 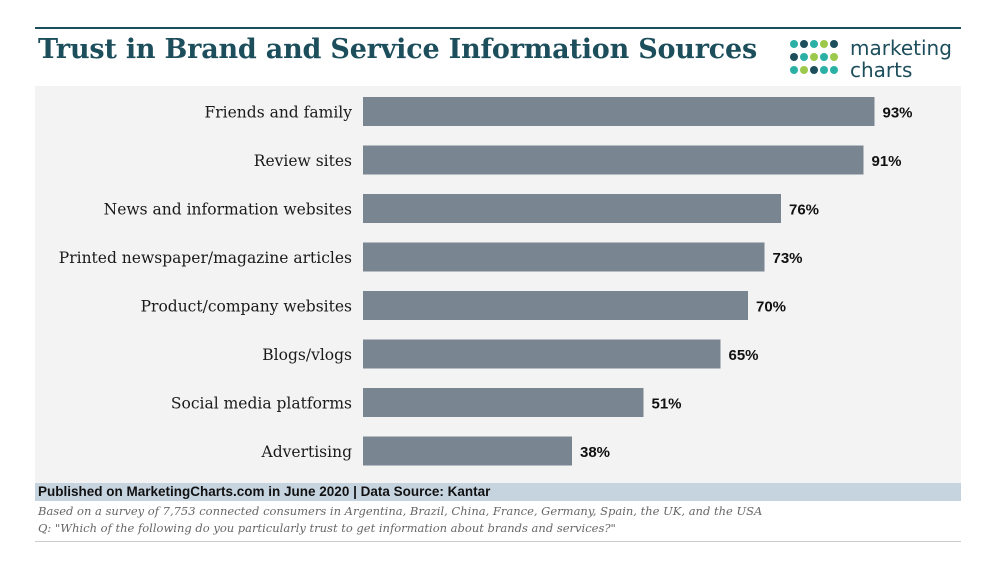 What do you see at coordinates (498, 541) in the screenshot?
I see `bottom-rule` at bounding box center [498, 541].